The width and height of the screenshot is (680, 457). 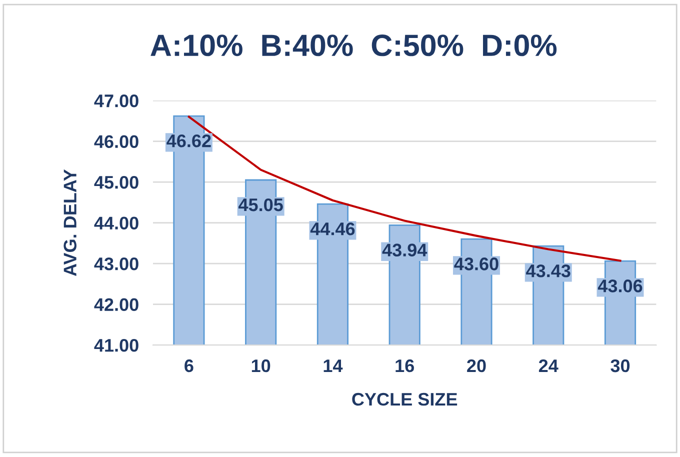 What do you see at coordinates (548, 365) in the screenshot?
I see `x-tick-label: 24` at bounding box center [548, 365].